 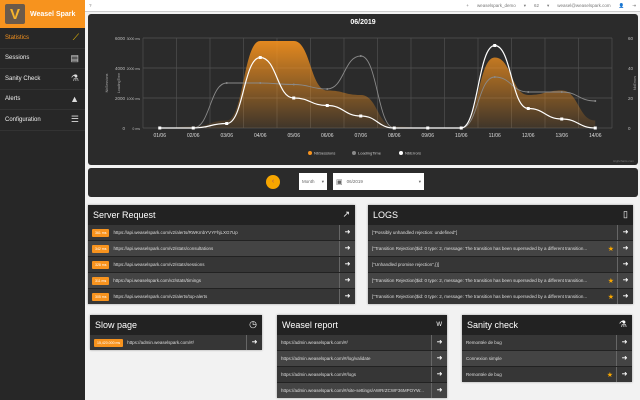 I want to click on entry-text: ["Unhandled promise rejection",{}], so click(x=406, y=264).